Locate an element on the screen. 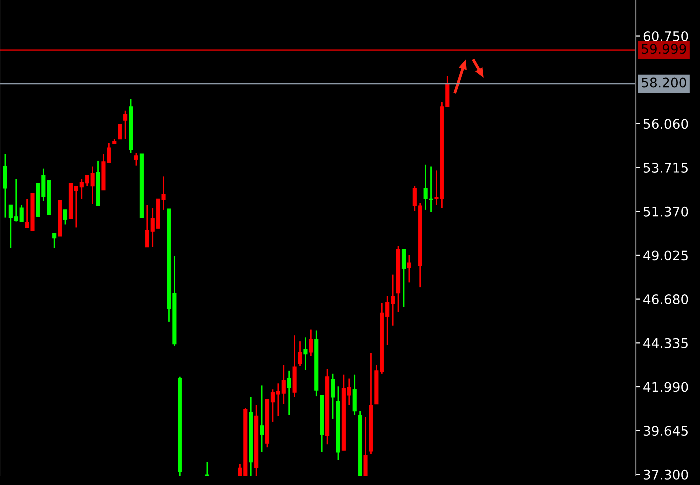 The height and width of the screenshot is (485, 700). y-tick-label: 46.680 is located at coordinates (666, 299).